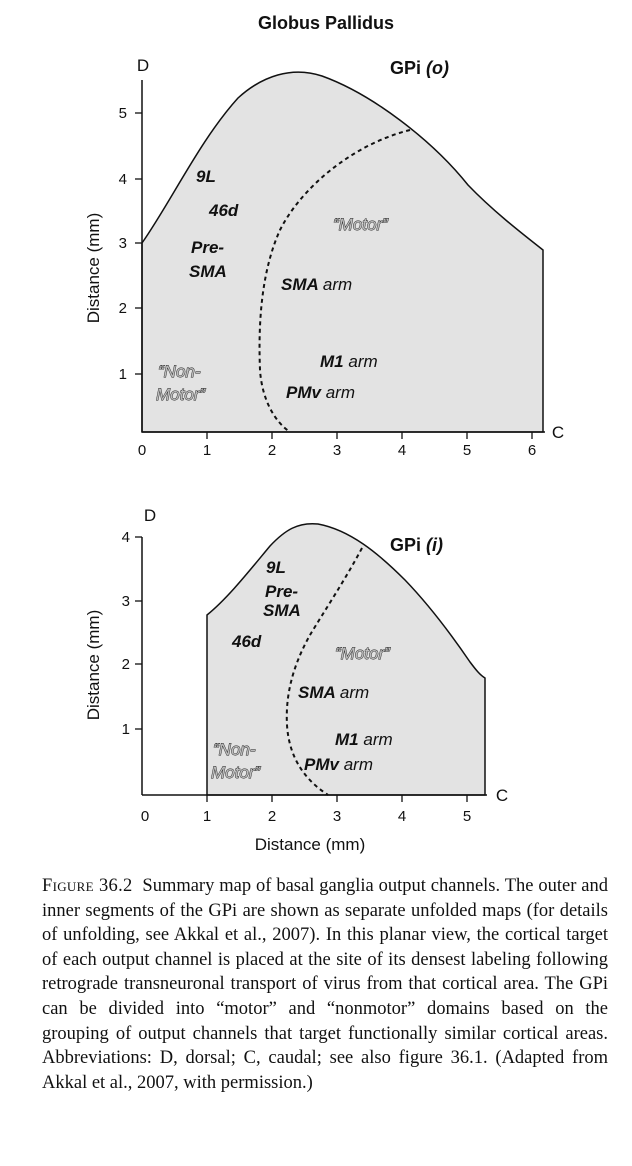  What do you see at coordinates (123, 113) in the screenshot?
I see `y-tick-label: 5` at bounding box center [123, 113].